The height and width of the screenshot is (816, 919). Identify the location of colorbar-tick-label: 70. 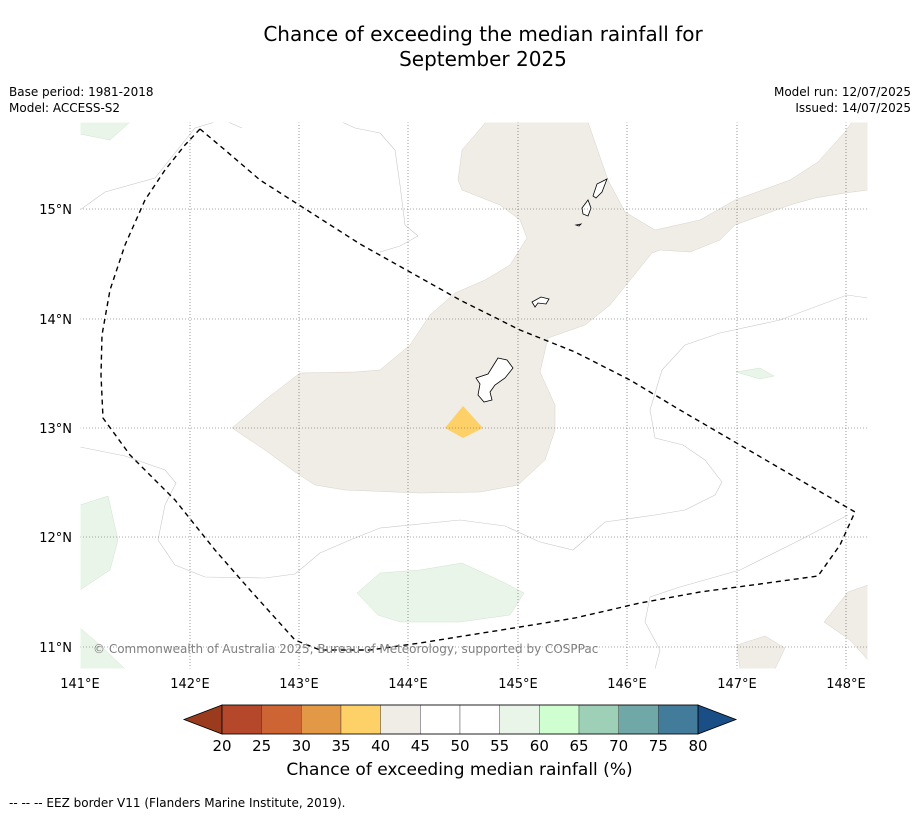
(618, 746).